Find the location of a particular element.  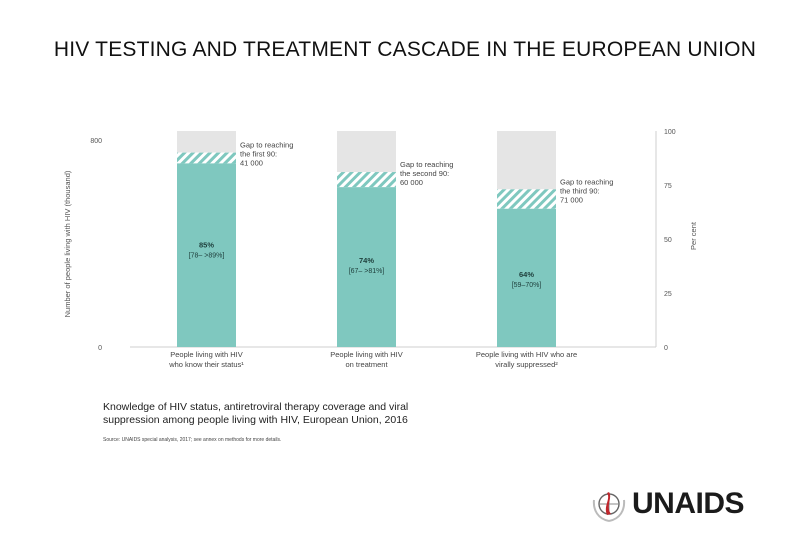

x-tick-label: who know their status¹ is located at coordinates (206, 364).